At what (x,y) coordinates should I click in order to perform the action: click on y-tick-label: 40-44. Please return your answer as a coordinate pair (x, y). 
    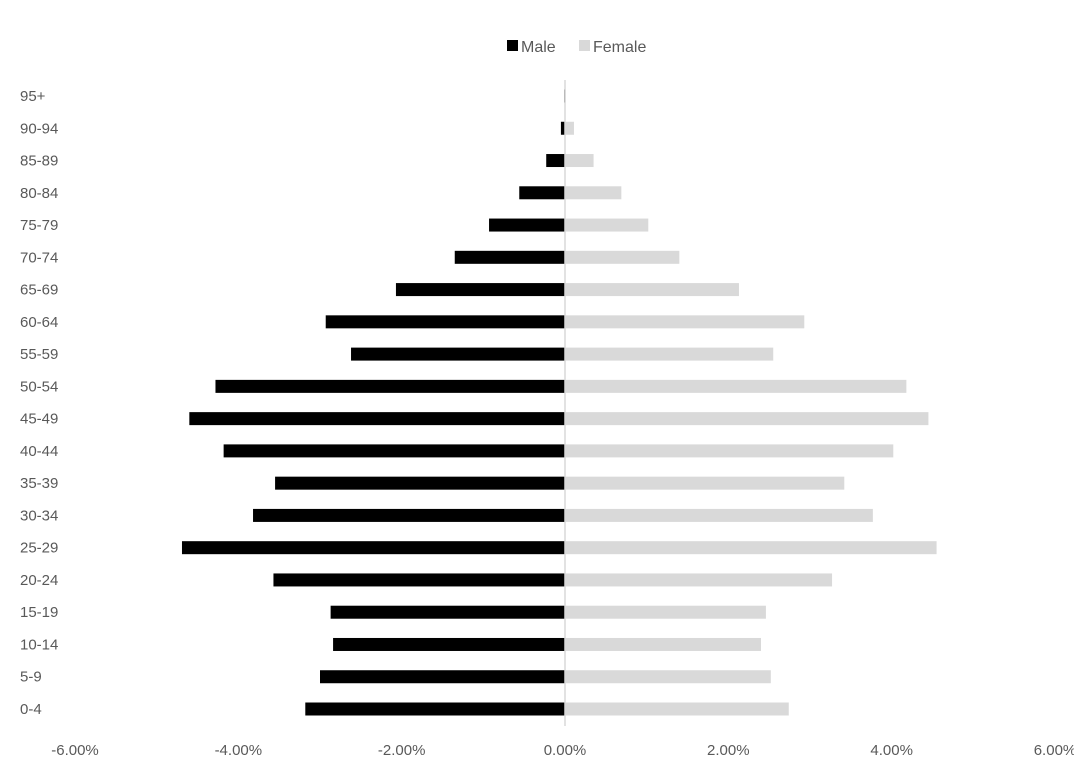
    Looking at the image, I should click on (39, 451).